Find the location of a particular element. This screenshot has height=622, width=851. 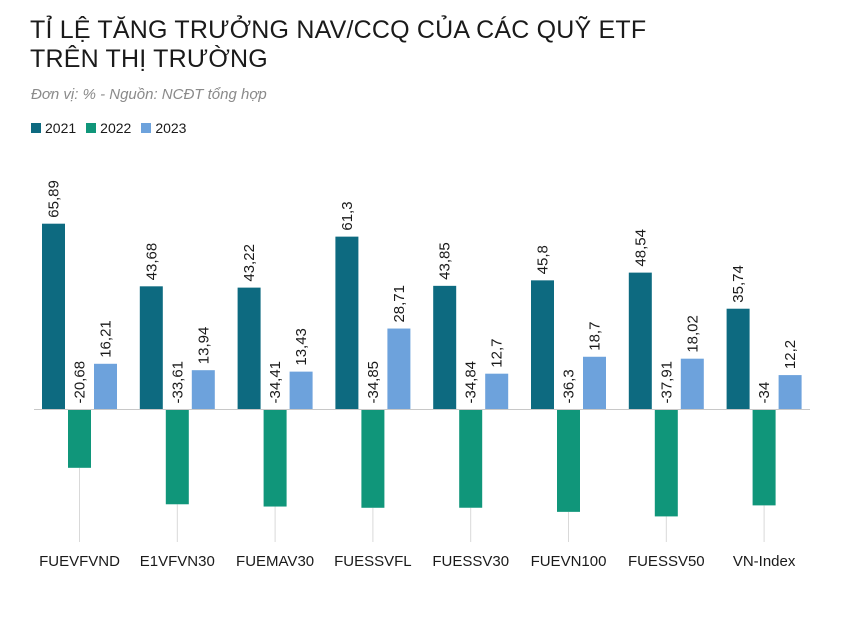

category-label-fuessv50: FUESSV50 is located at coordinates (666, 561).